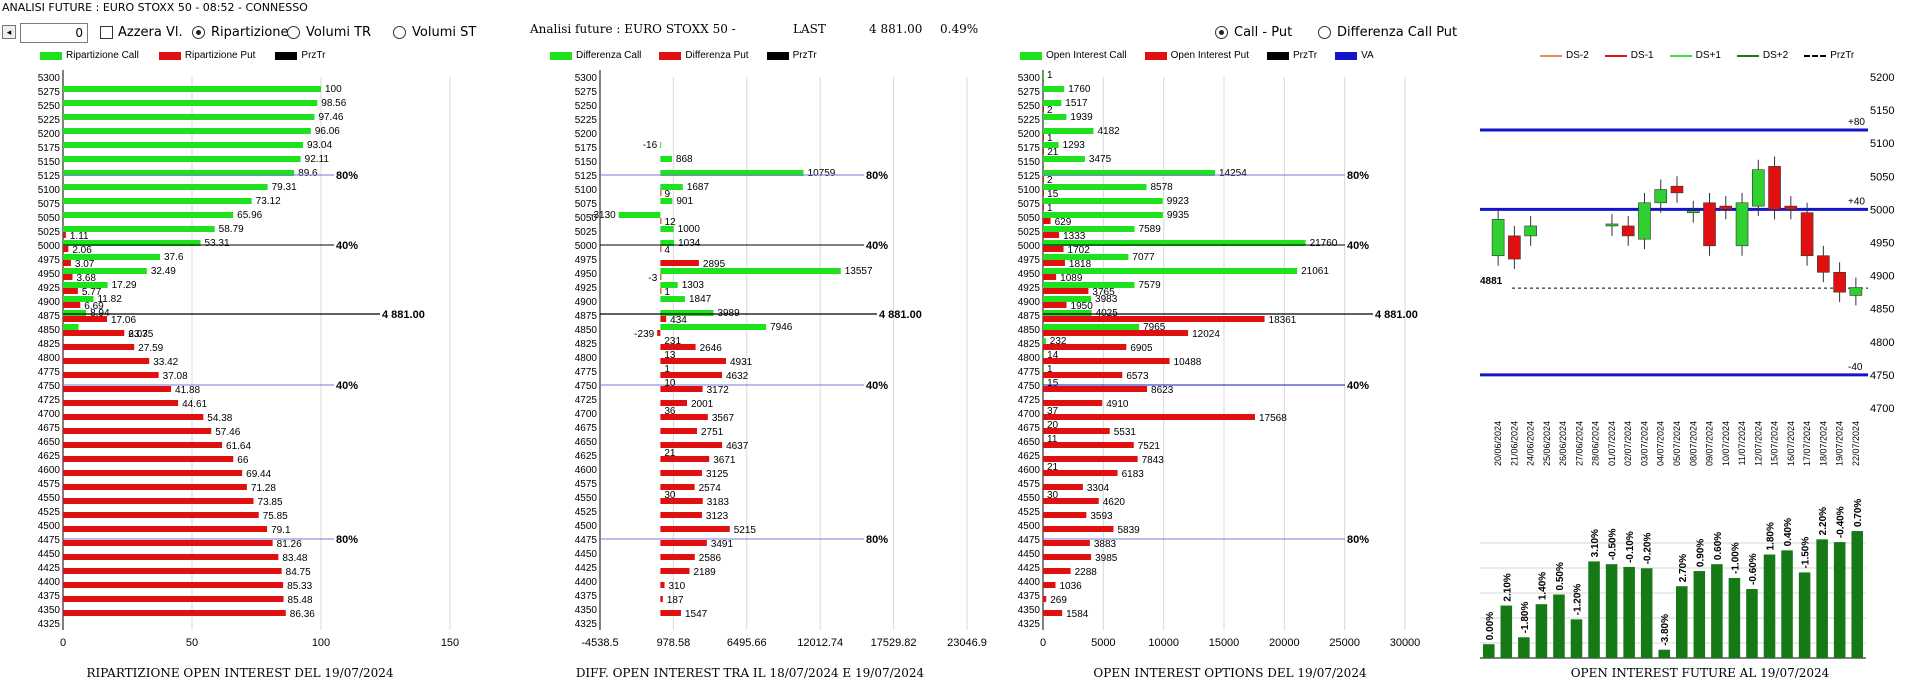 The image size is (1920, 688). Describe the element at coordinates (1150, 229) in the screenshot. I see `call-value-label: 7589` at that location.